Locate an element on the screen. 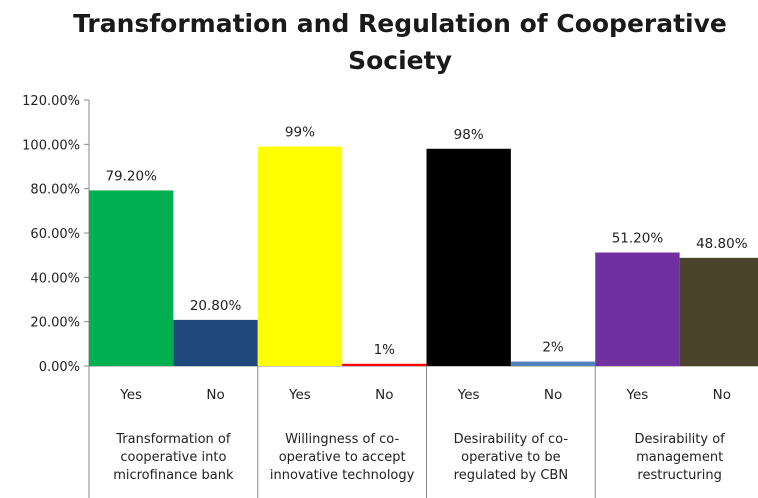  y-tick-label: 40.00% is located at coordinates (55, 278).